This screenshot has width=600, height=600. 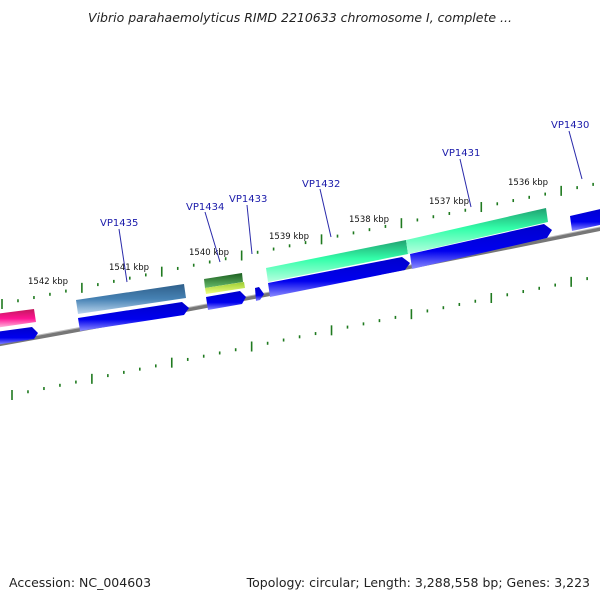 What do you see at coordinates (119, 223) in the screenshot?
I see `gene-label-vp1435: VP1435` at bounding box center [119, 223].